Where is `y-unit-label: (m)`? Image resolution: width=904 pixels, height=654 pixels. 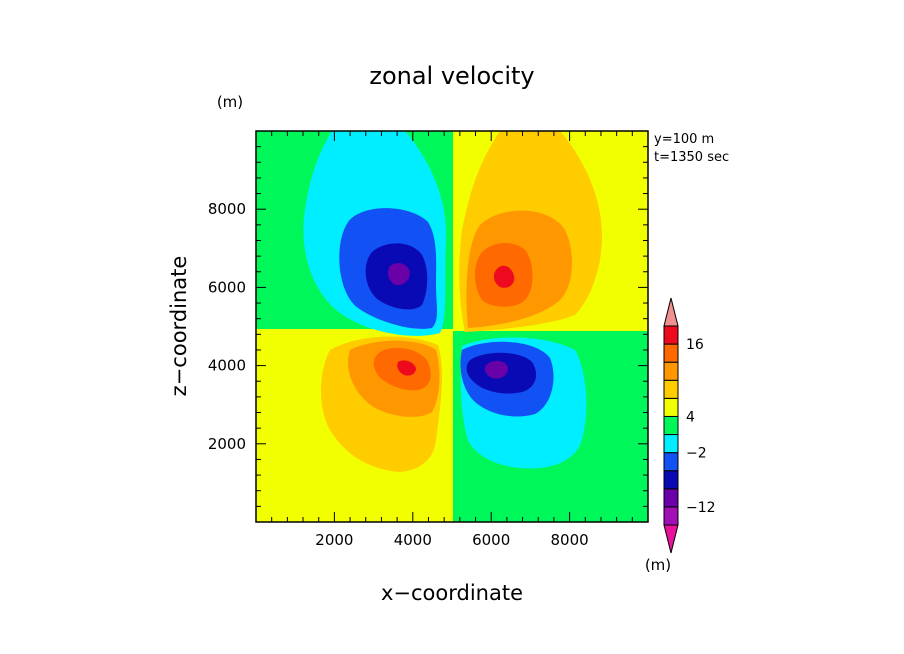
y-unit-label: (m) is located at coordinates (230, 102).